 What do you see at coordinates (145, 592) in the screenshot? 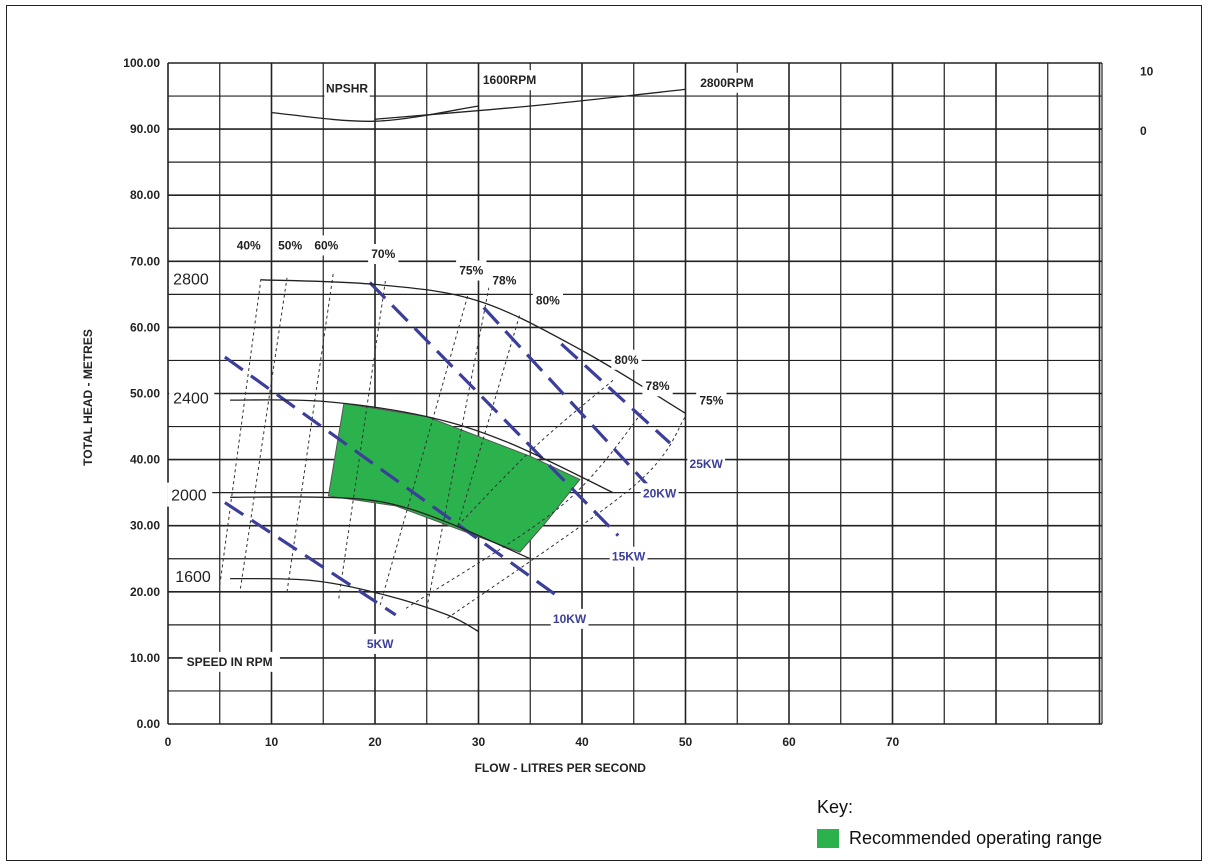
I see `y-tick-label: 20.00` at bounding box center [145, 592].